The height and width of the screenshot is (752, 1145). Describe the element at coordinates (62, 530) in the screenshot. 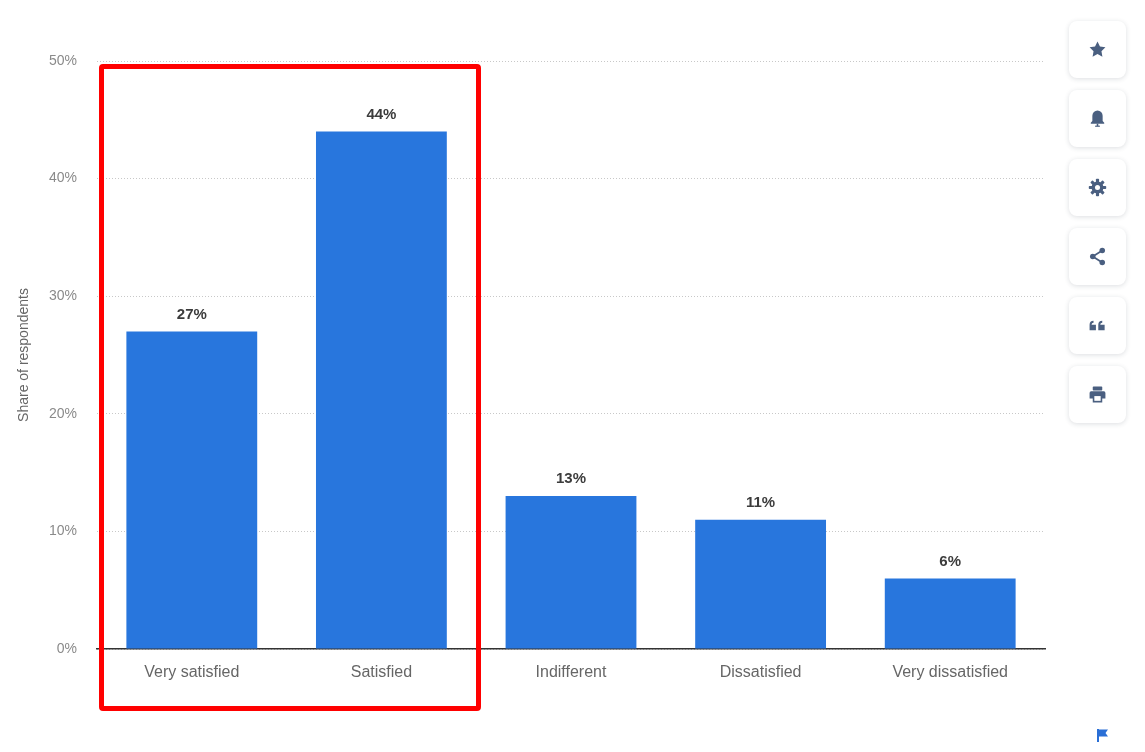

I see `y-tick-label: 10%` at that location.